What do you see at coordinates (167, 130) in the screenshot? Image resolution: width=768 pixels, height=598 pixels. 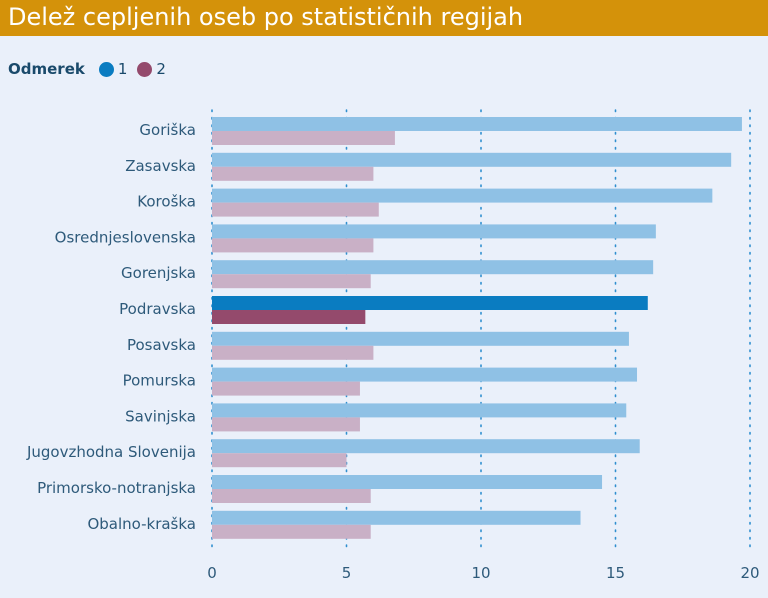 I see `category-label-gori-ka: Goriška` at bounding box center [167, 130].